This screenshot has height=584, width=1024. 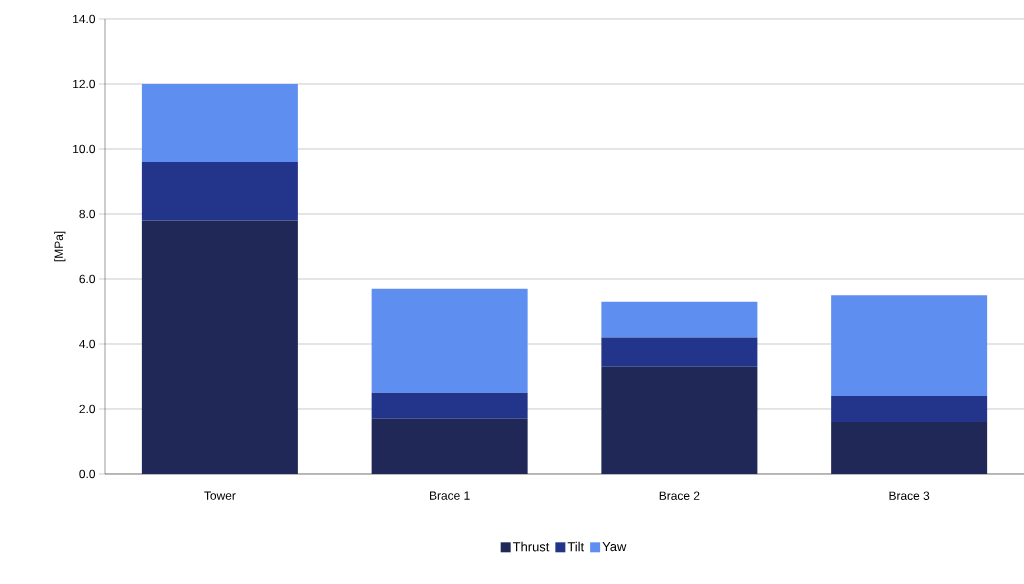 What do you see at coordinates (84, 19) in the screenshot?
I see `y-tick-label: 14.0` at bounding box center [84, 19].